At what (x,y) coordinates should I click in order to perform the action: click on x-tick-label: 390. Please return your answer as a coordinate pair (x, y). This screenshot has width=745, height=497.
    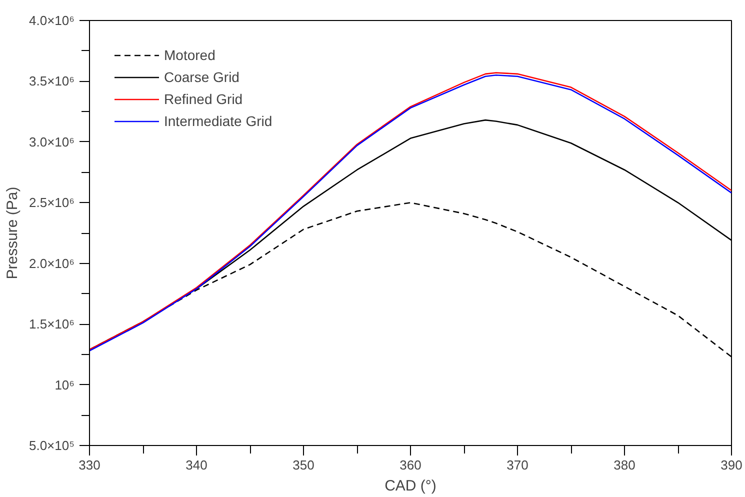
    Looking at the image, I should click on (731, 465).